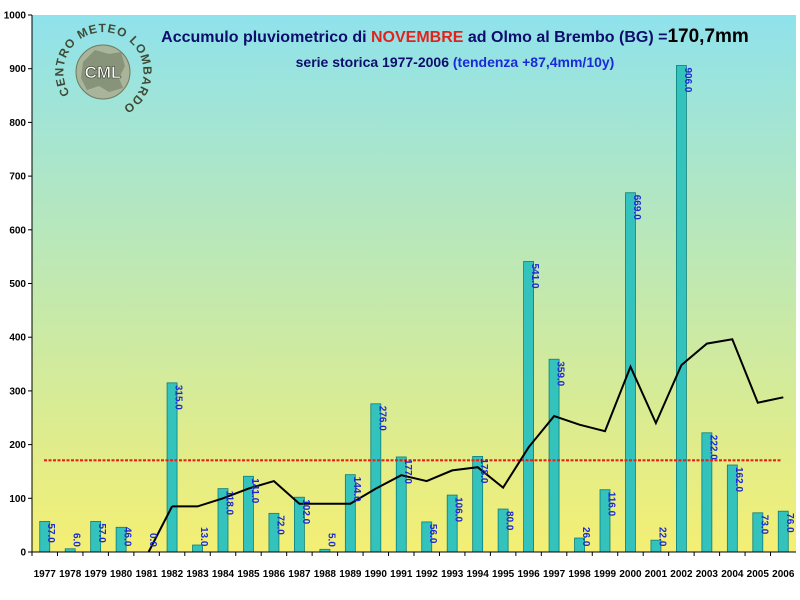 This screenshot has height=600, width=800. What do you see at coordinates (299, 574) in the screenshot?
I see `x-tick-label: 1987` at bounding box center [299, 574].